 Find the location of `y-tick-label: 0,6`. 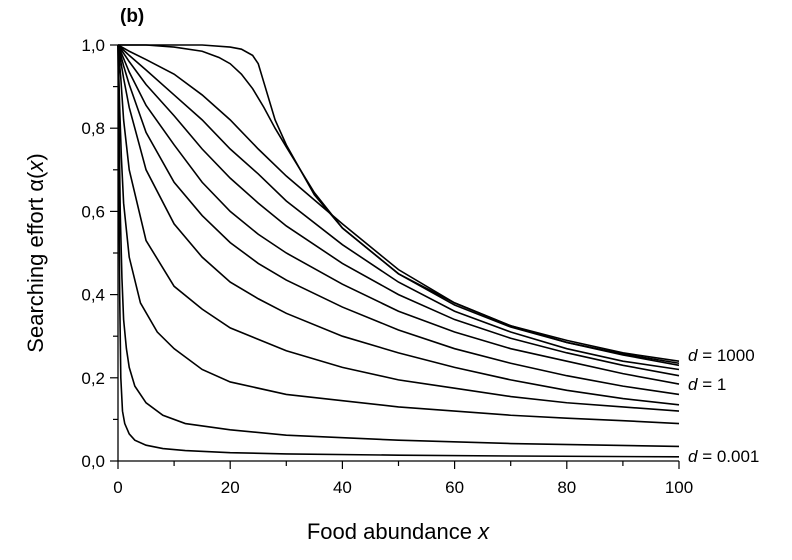

y-tick-label: 0,6 is located at coordinates (93, 211).